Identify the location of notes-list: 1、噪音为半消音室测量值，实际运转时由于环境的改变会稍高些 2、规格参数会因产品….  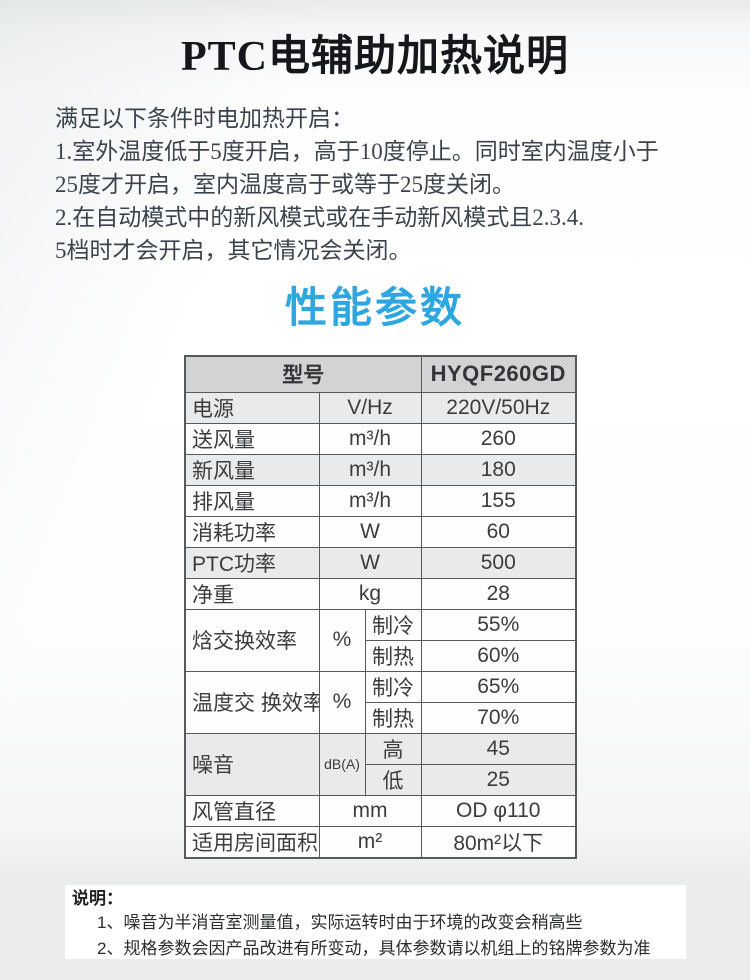
(387, 936).